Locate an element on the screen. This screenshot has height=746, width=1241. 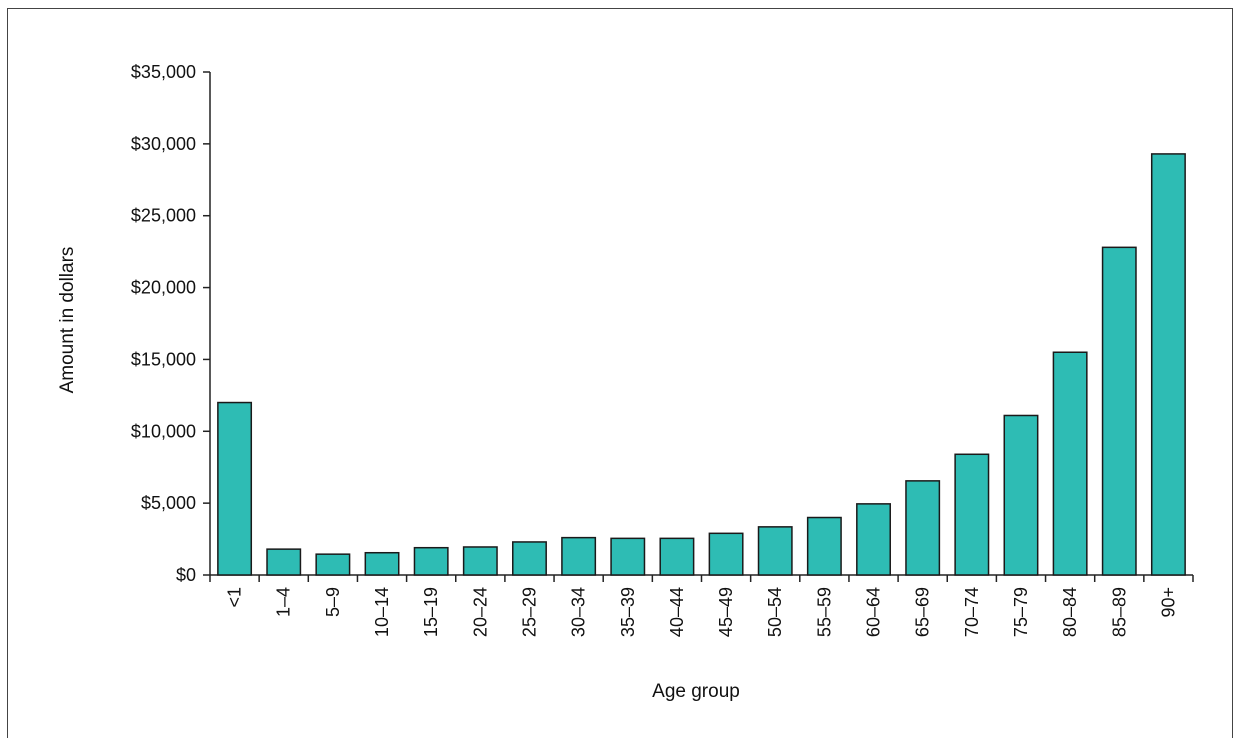
y-tick-label: $30,000 is located at coordinates (163, 144).